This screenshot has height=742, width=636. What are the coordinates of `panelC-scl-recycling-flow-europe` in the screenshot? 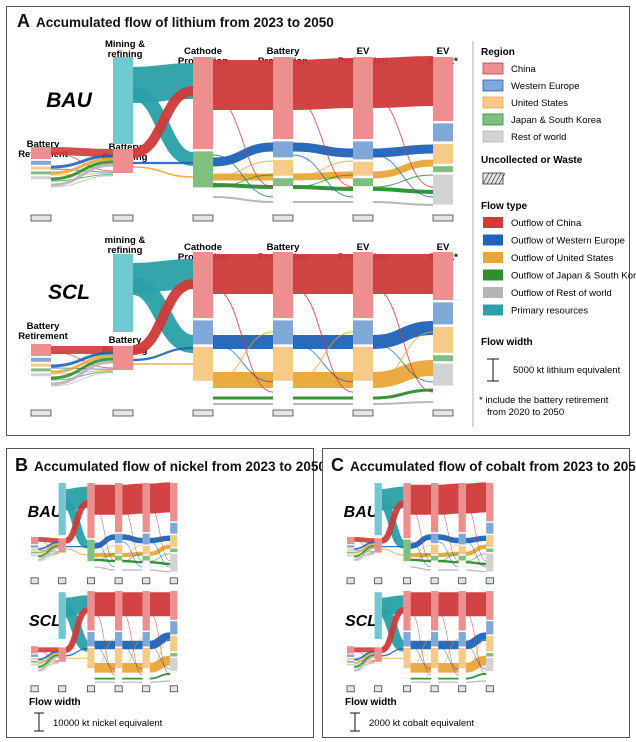 It's located at (392, 652).